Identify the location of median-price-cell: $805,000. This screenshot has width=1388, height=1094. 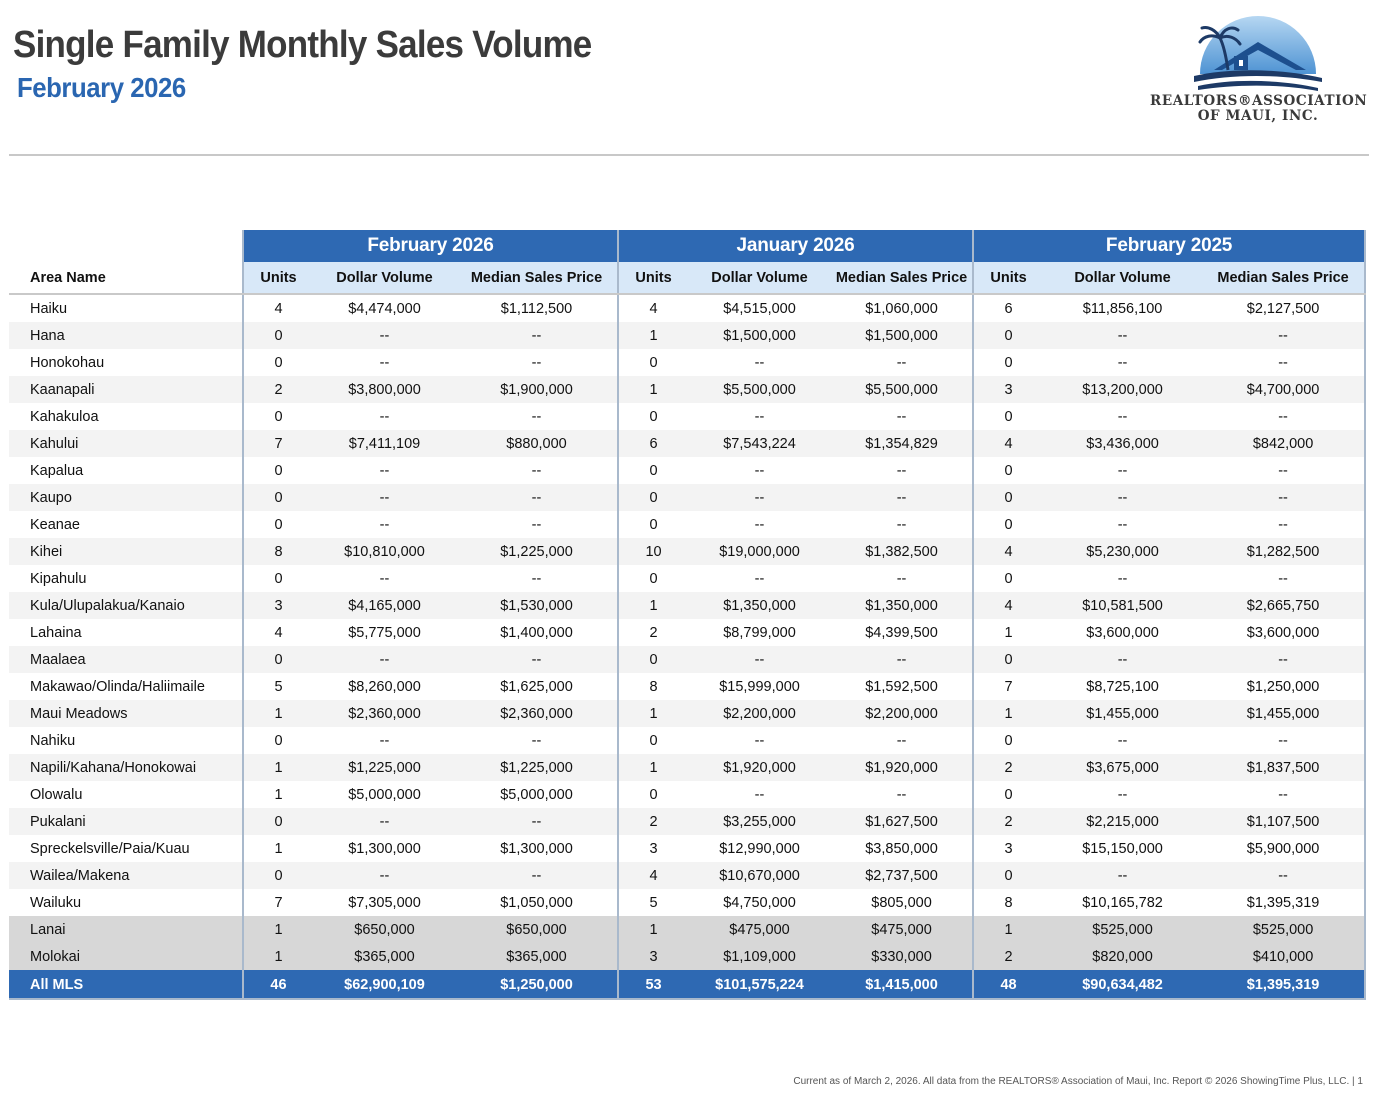
(901, 902).